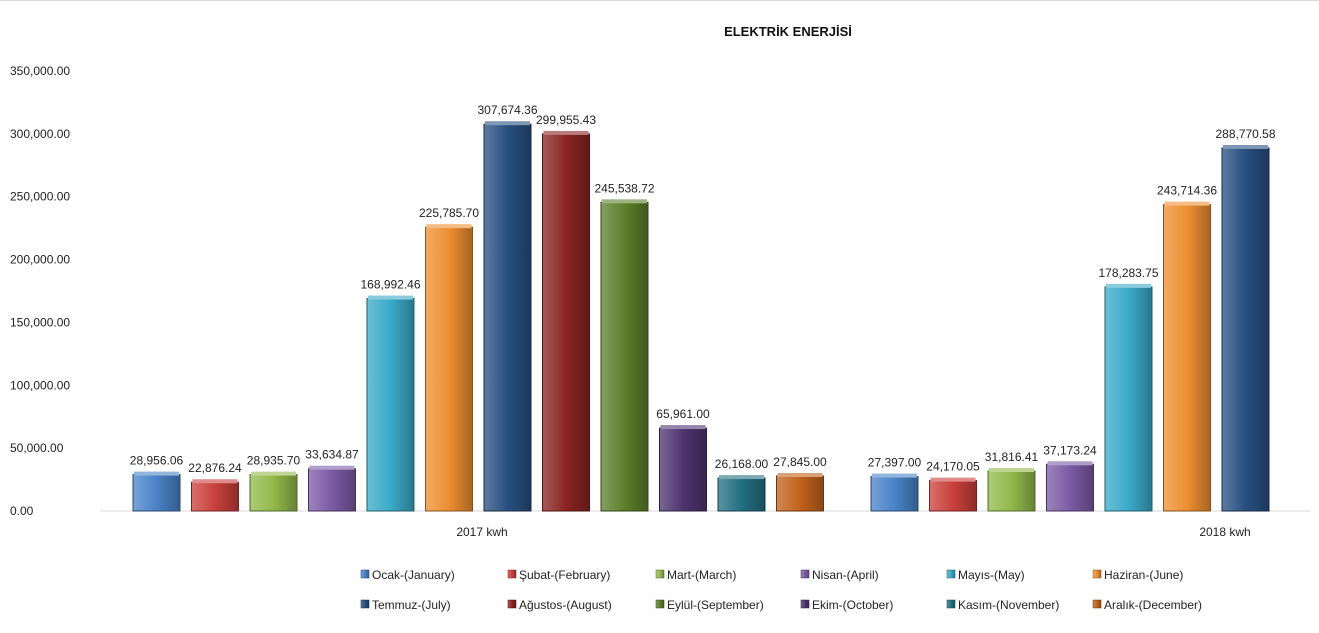 The width and height of the screenshot is (1319, 633). I want to click on data-label: 225,785.70, so click(449, 213).